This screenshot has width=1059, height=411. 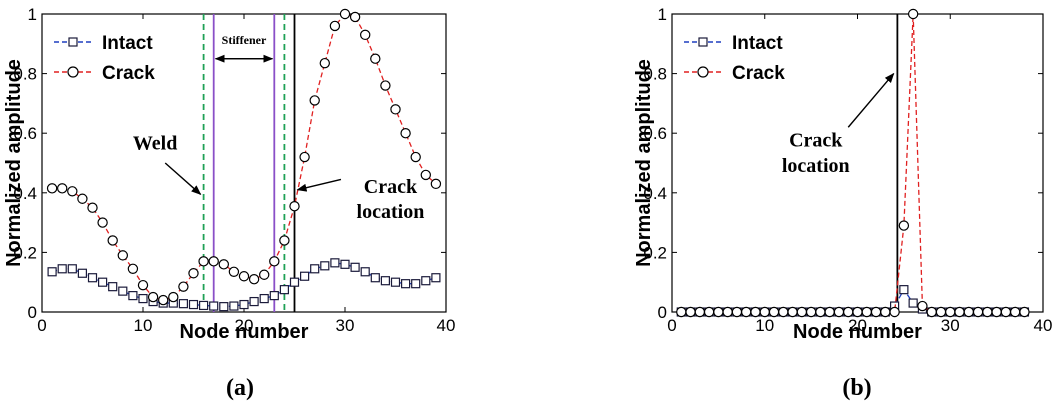 What do you see at coordinates (244, 332) in the screenshot?
I see `x-axis-label: Node number` at bounding box center [244, 332].